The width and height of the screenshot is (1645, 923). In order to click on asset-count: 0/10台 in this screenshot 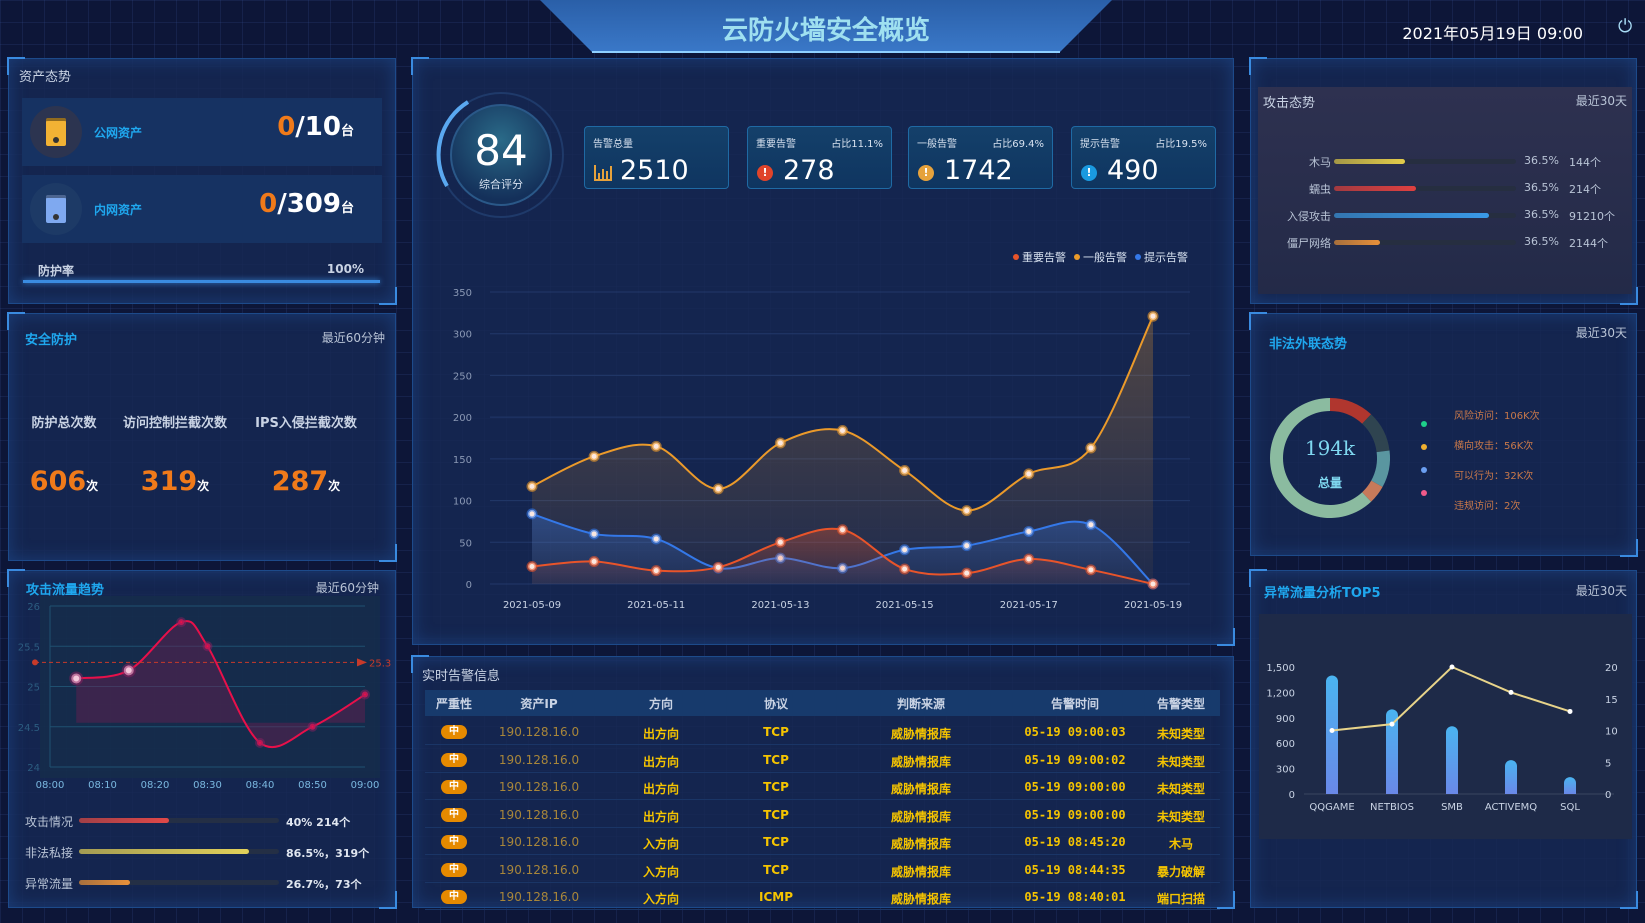, I will do `click(315, 127)`.